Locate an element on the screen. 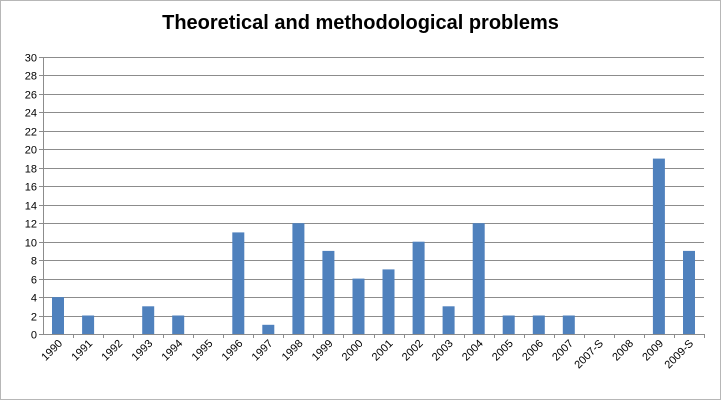 This screenshot has height=400, width=721. bar-1991 is located at coordinates (88, 324).